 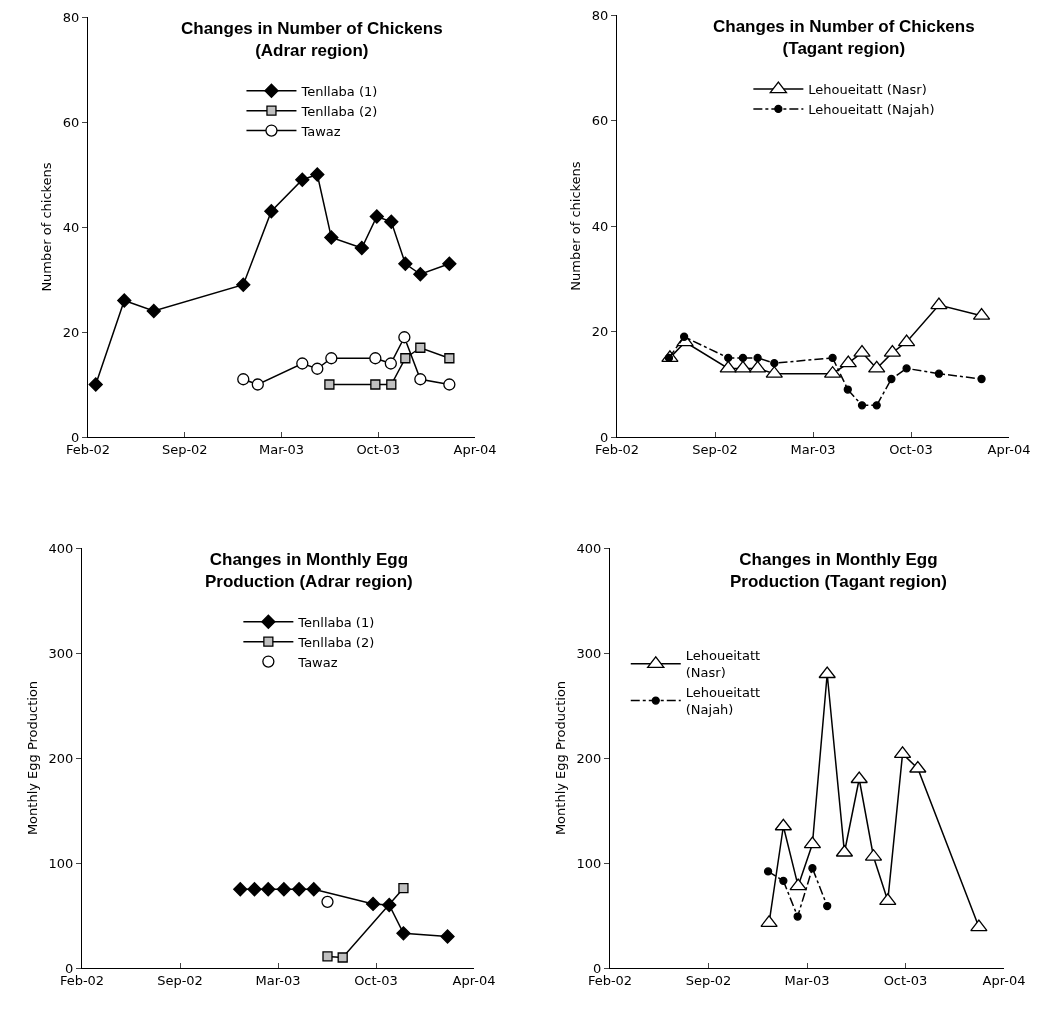 I want to click on text: Changes in Monthly Egg Production (Adrar region), so click(x=309, y=571).